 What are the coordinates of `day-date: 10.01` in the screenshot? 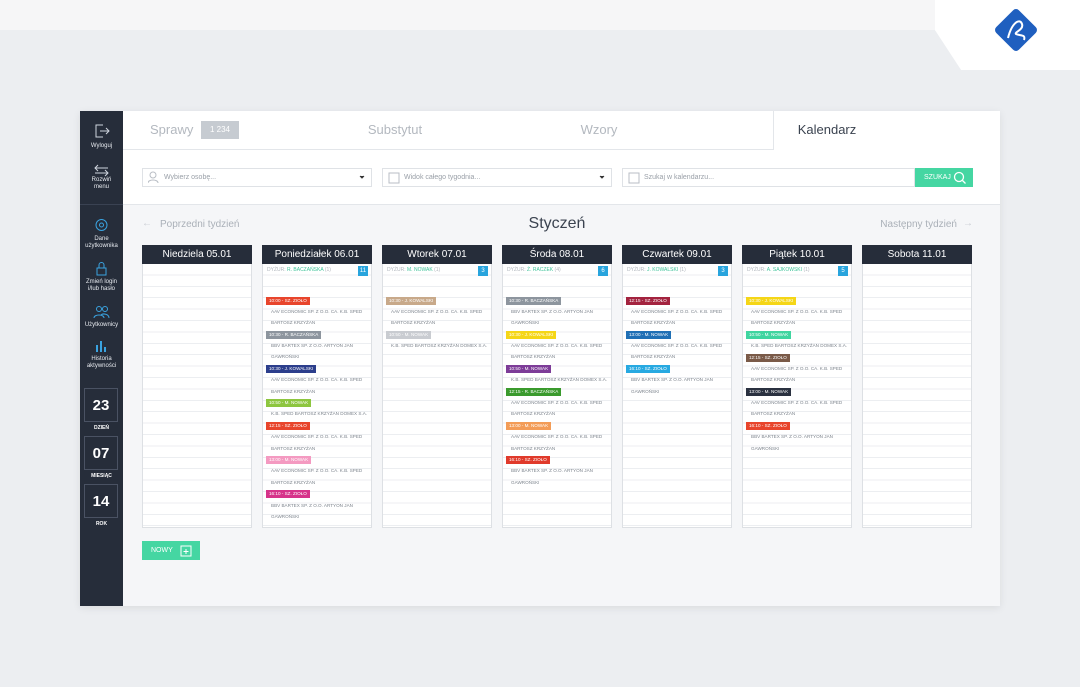 It's located at (812, 254).